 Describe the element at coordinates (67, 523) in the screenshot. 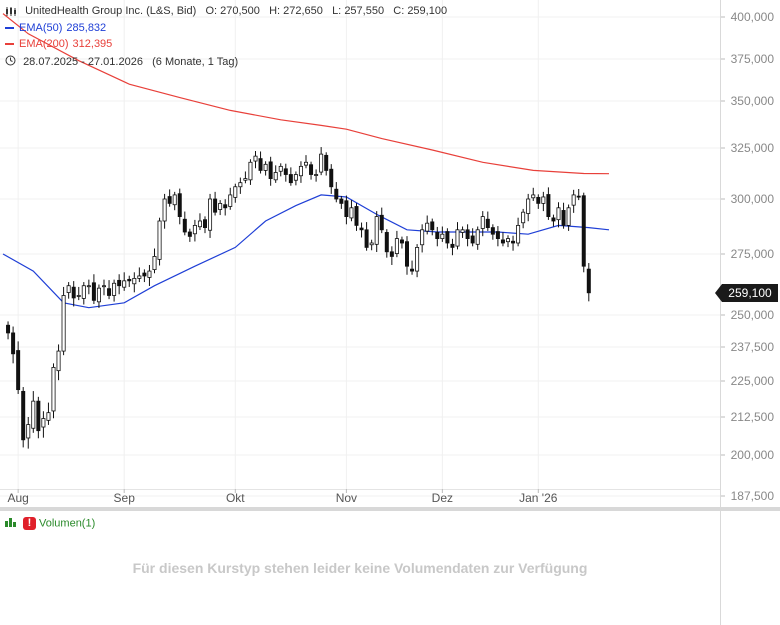

I see `volume-label: Volumen(1)` at that location.